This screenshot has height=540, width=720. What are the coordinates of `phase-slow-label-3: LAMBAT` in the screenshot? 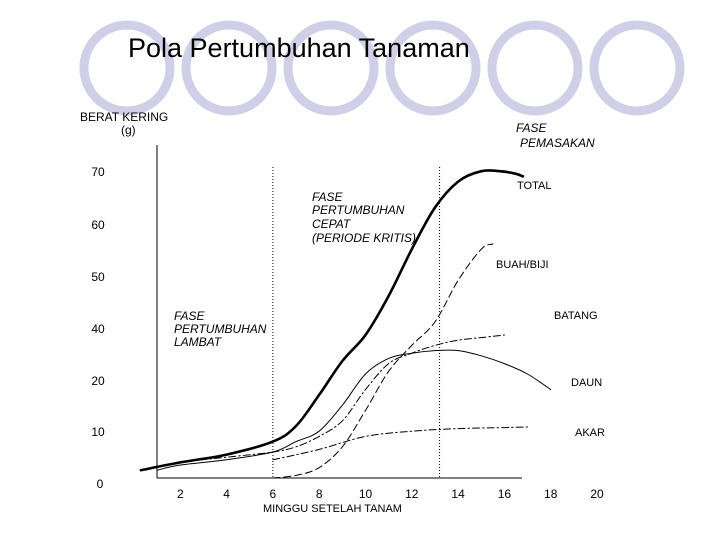 It's located at (198, 342).